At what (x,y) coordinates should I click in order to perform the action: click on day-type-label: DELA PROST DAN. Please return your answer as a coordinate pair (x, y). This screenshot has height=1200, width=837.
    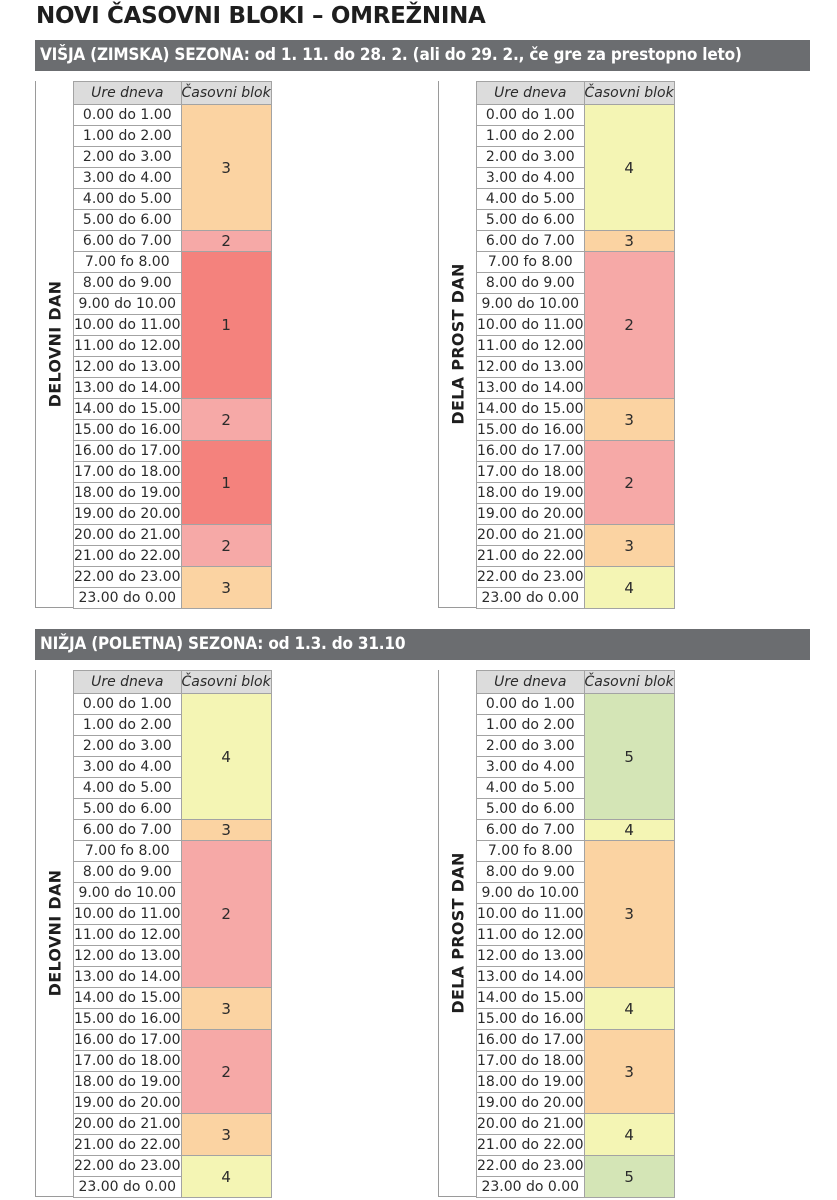
    Looking at the image, I should click on (457, 344).